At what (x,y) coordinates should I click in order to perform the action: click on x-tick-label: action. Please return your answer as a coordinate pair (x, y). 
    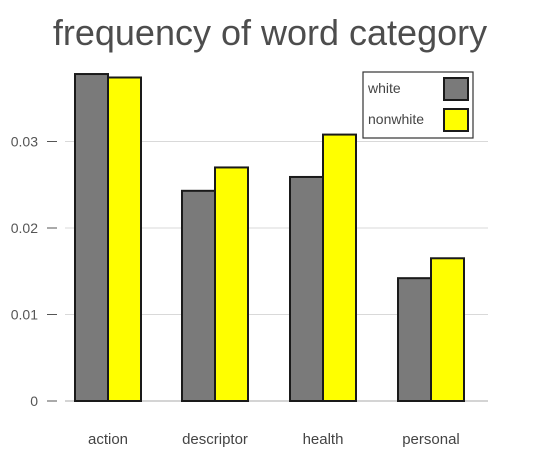
    Looking at the image, I should click on (108, 439).